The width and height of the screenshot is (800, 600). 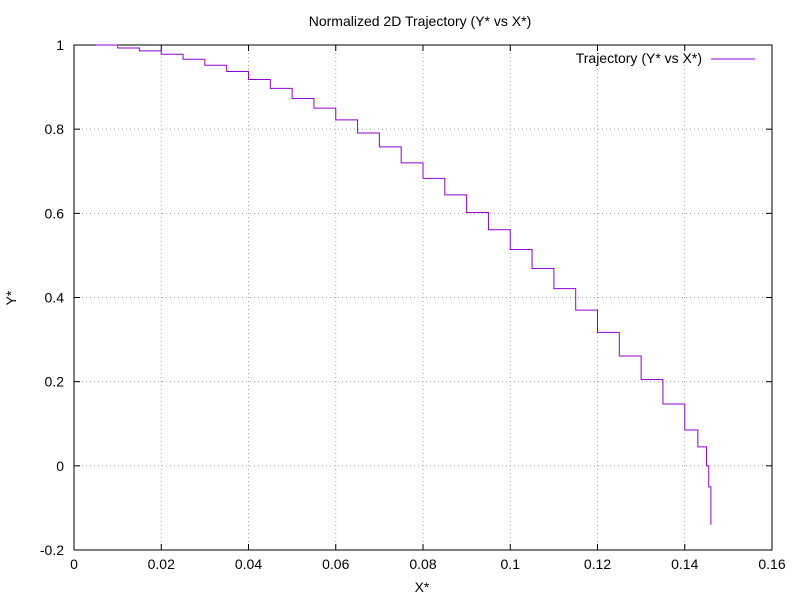 I want to click on x-tick-label: 0.14, so click(x=684, y=564).